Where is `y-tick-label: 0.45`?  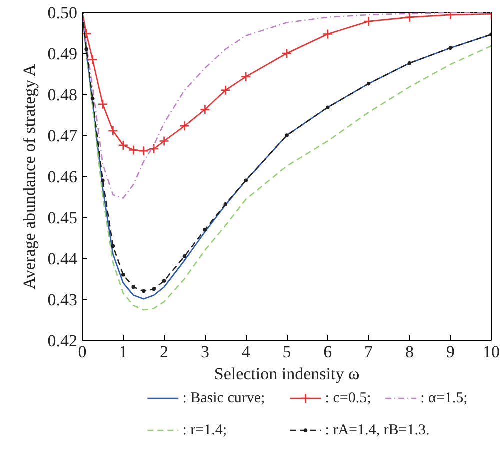 y-tick-label: 0.45 is located at coordinates (63, 218).